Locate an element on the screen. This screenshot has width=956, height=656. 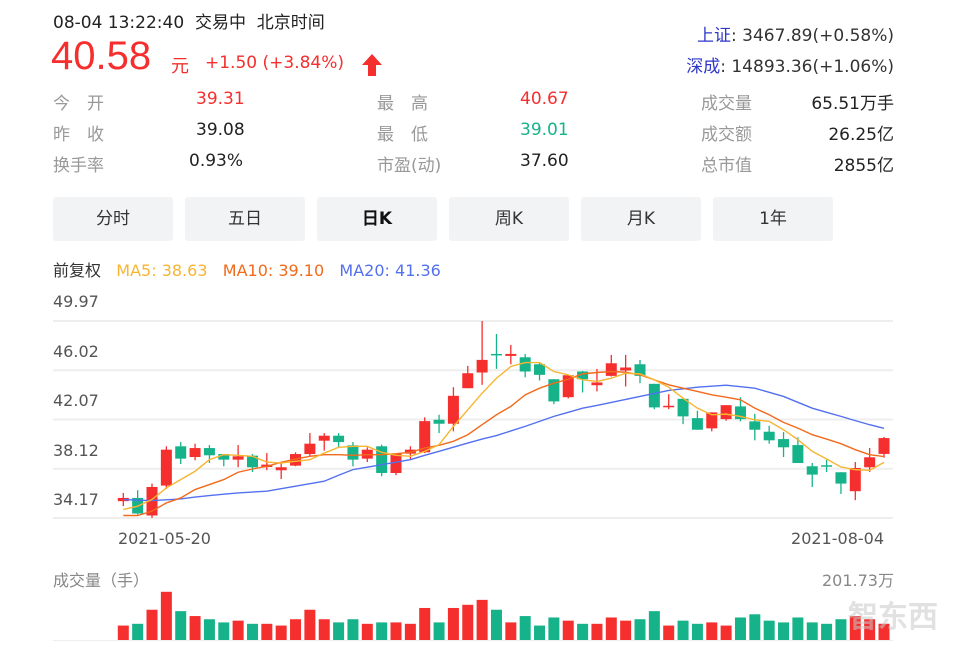
stat-prev-close: 39.08 is located at coordinates (220, 130).